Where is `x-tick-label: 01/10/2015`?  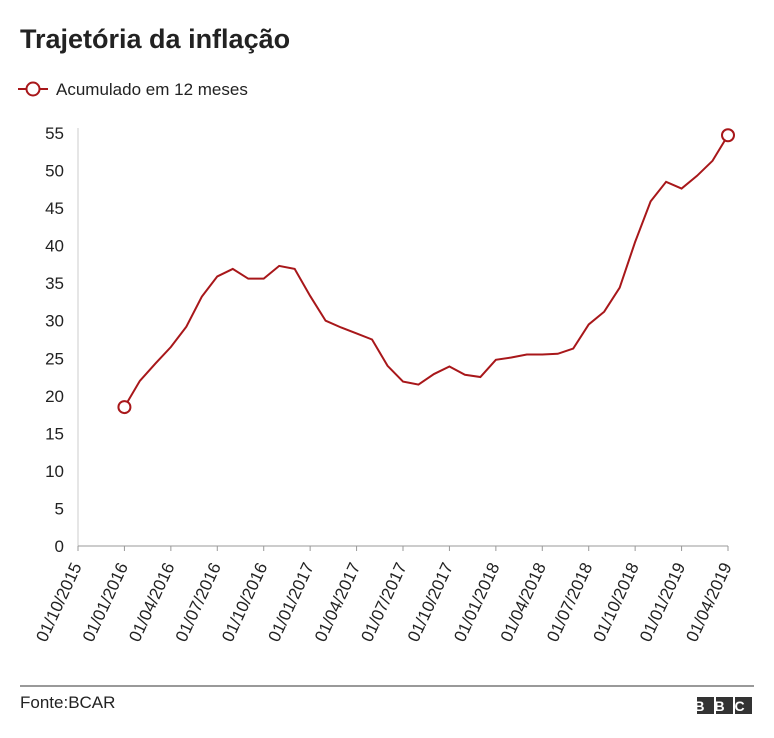
x-tick-label: 01/10/2015 is located at coordinates (58, 602).